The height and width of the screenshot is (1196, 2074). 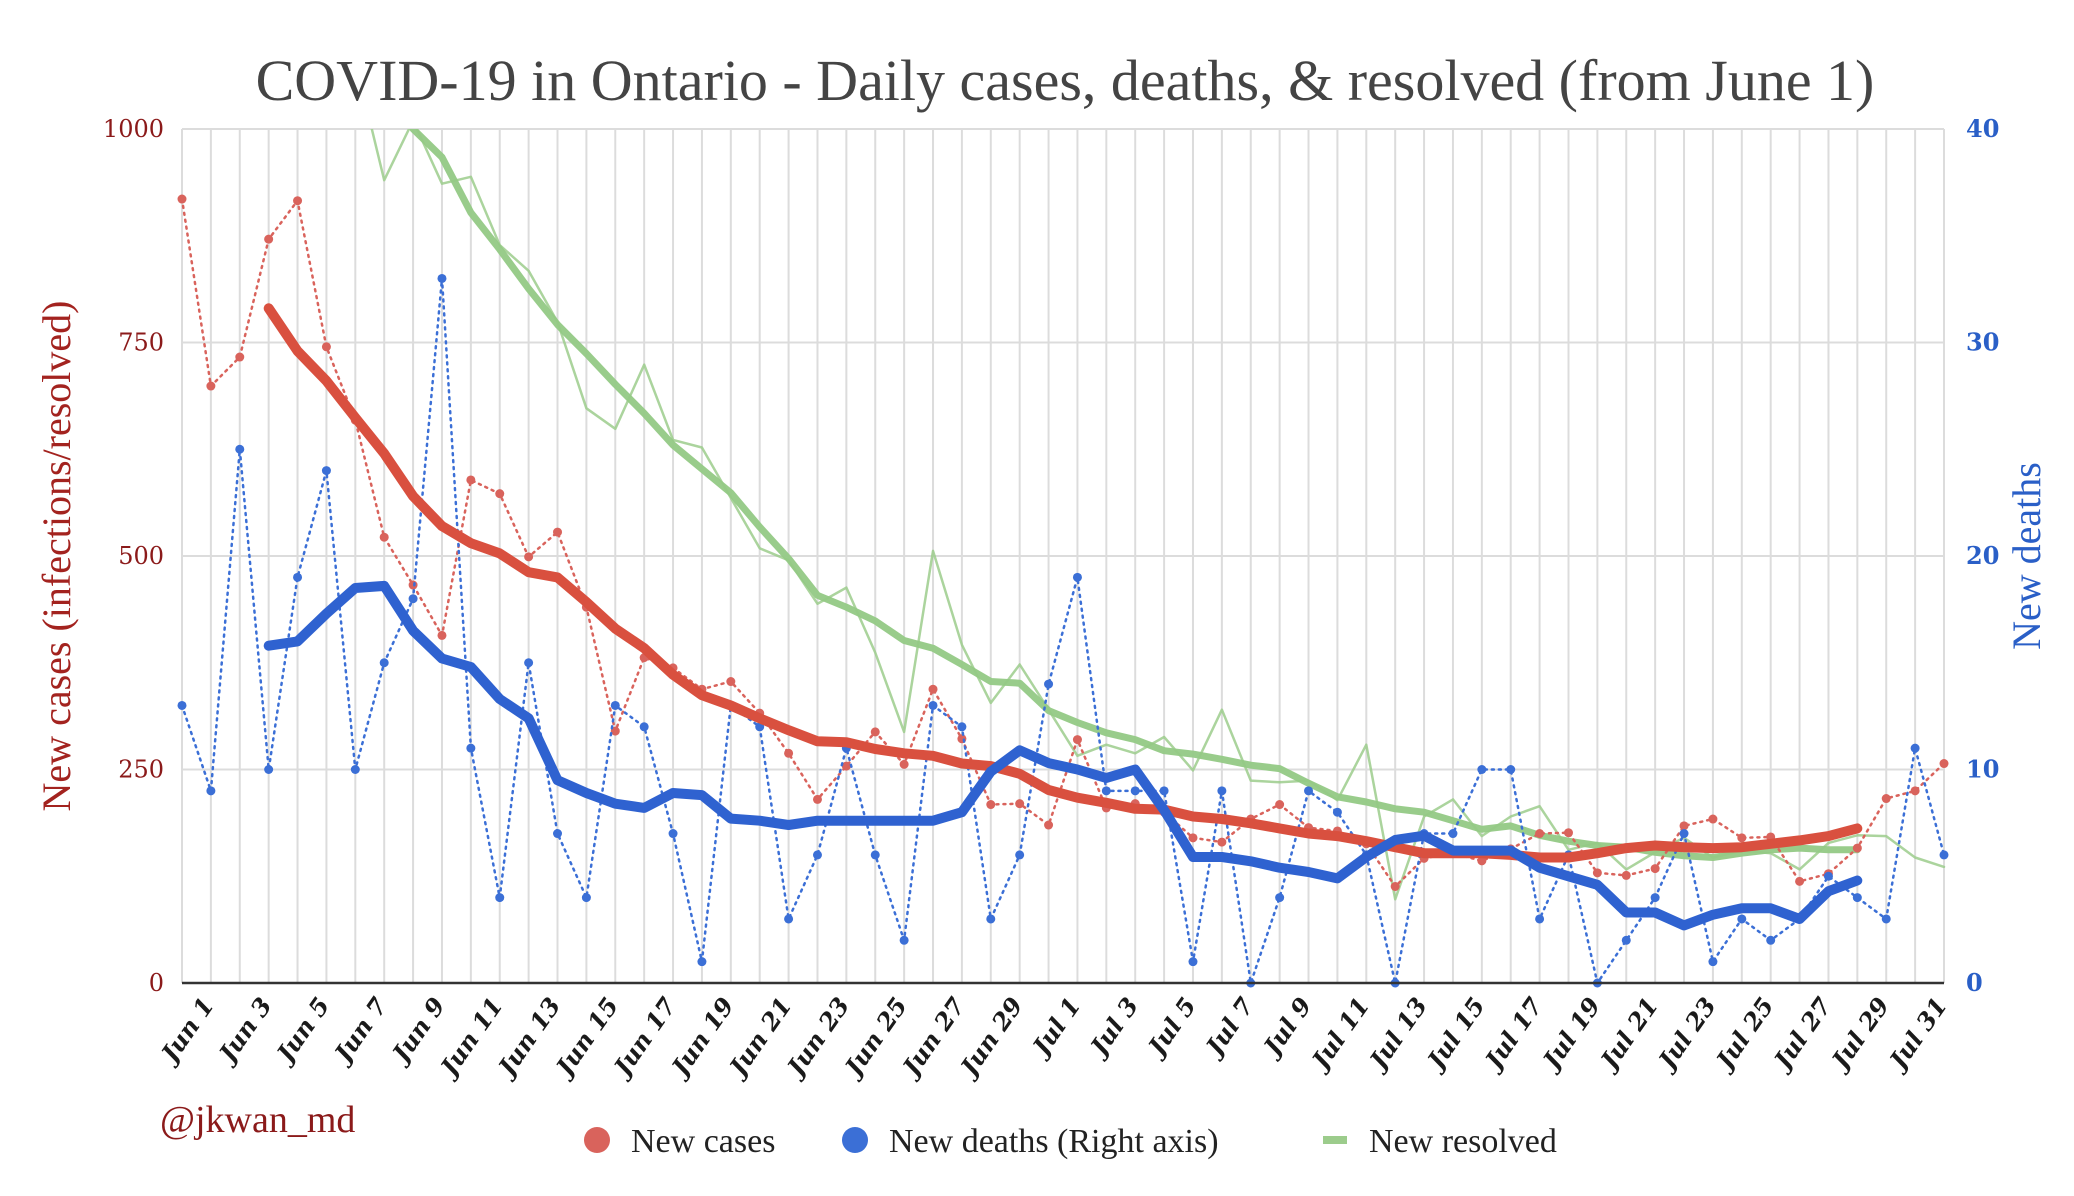 What do you see at coordinates (2026, 556) in the screenshot?
I see `y-axis-right-title: New deaths` at bounding box center [2026, 556].